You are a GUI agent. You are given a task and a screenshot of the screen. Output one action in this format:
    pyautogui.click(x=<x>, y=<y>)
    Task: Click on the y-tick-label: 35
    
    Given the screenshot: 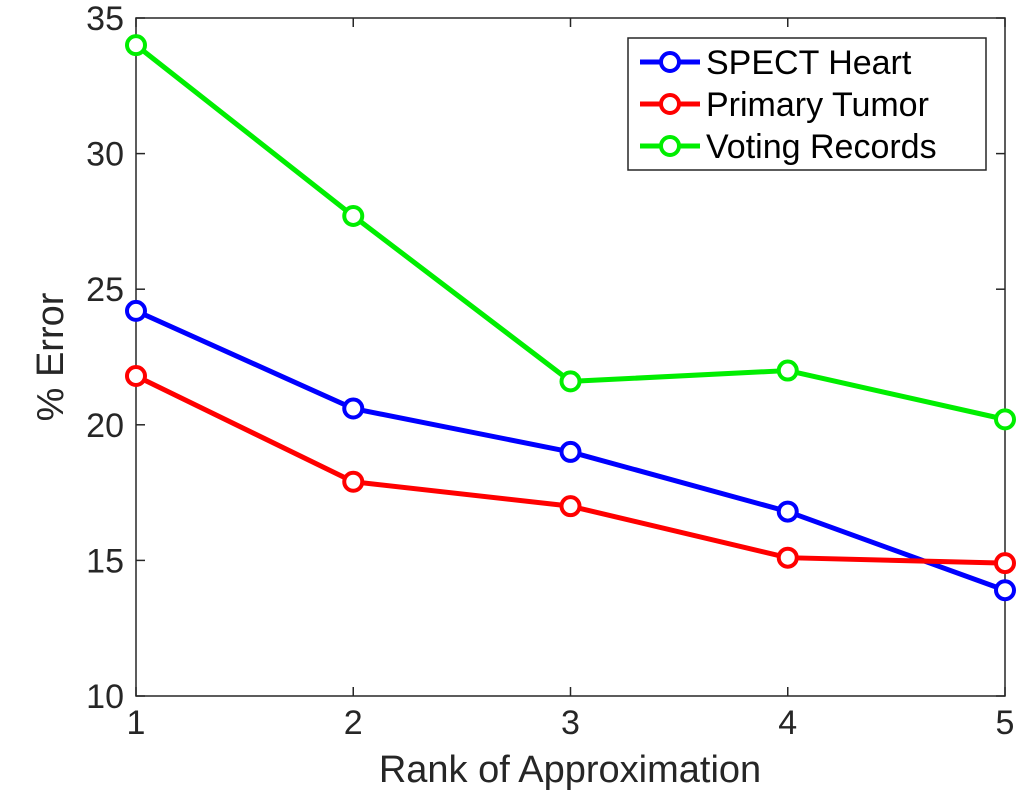 What is the action you would take?
    pyautogui.click(x=105, y=19)
    